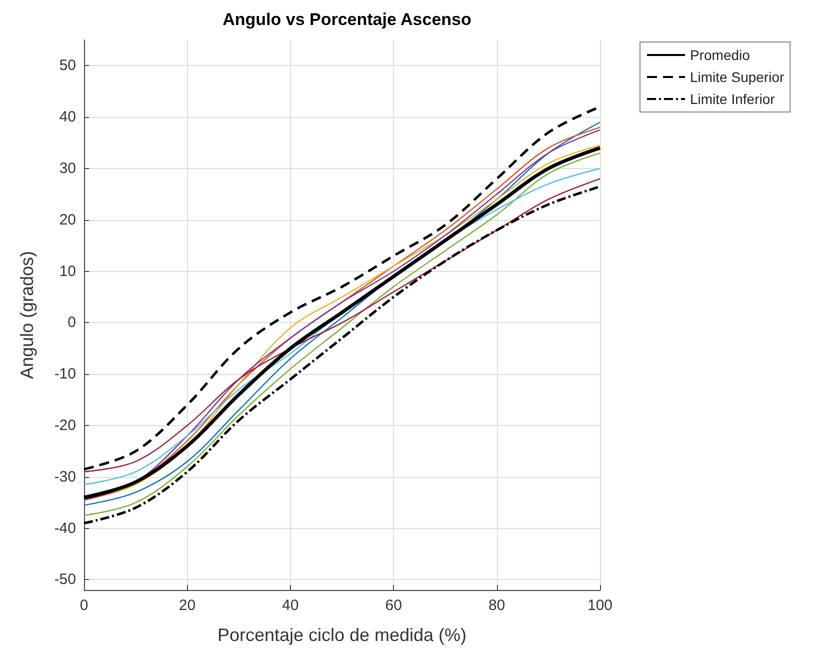 The image size is (830, 660). Describe the element at coordinates (27, 315) in the screenshot. I see `y-axis-title: Angulo (grados)` at that location.